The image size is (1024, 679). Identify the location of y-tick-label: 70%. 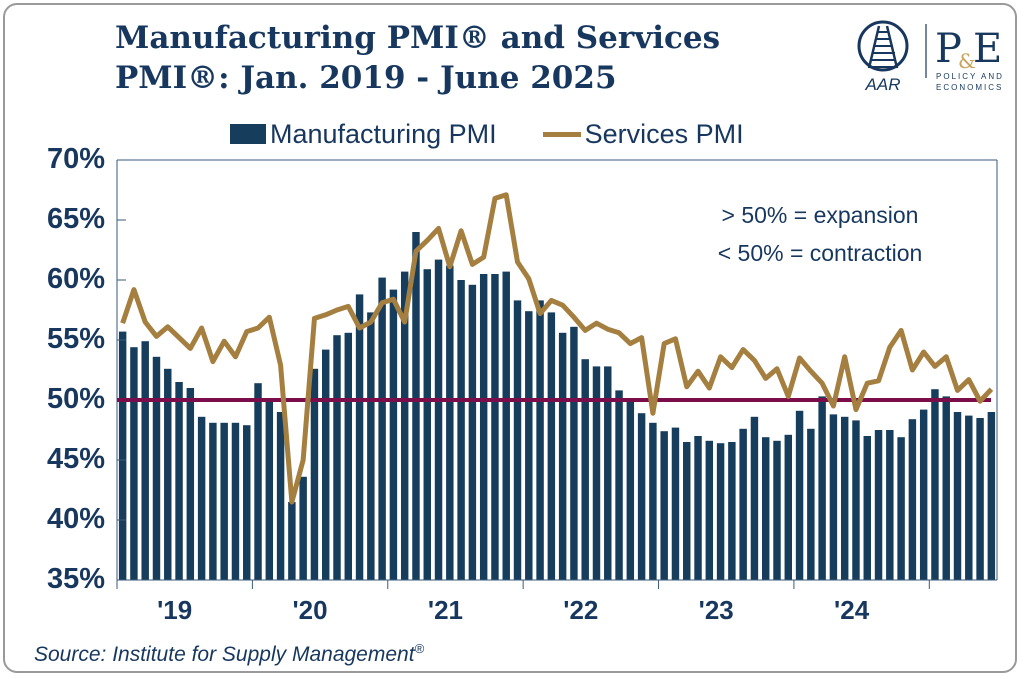
(75, 159).